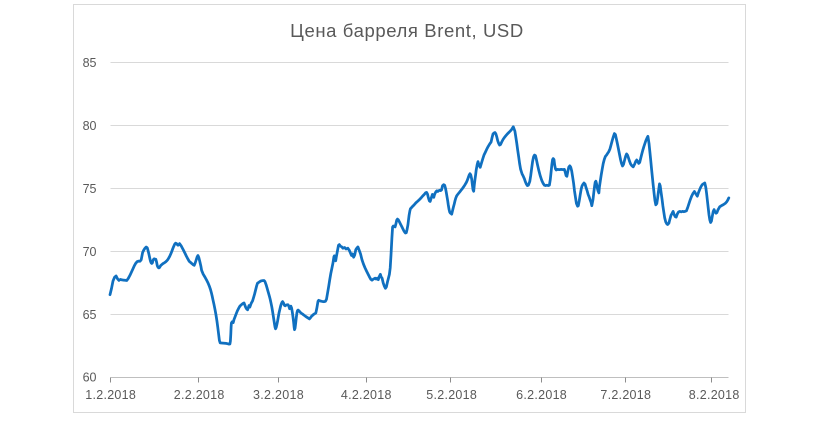 The width and height of the screenshot is (820, 425). What do you see at coordinates (714, 395) in the screenshot?
I see `svg-text: 8.2.2018` at bounding box center [714, 395].